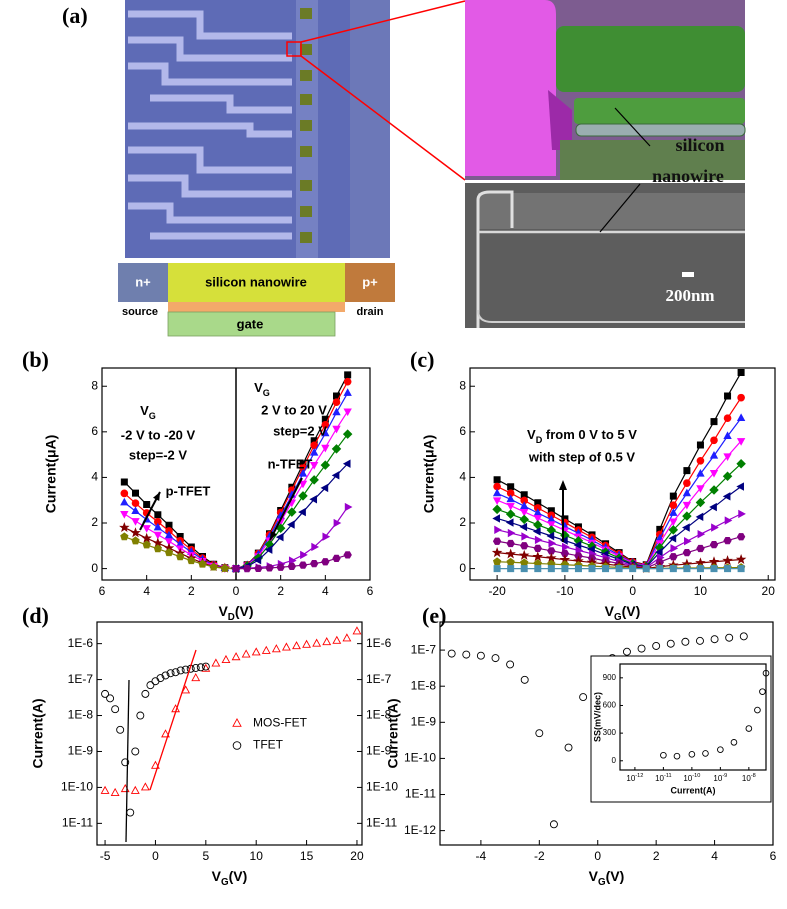 This screenshot has width=787, height=909. Describe the element at coordinates (143, 281) in the screenshot. I see `schematic-label: n+` at that location.